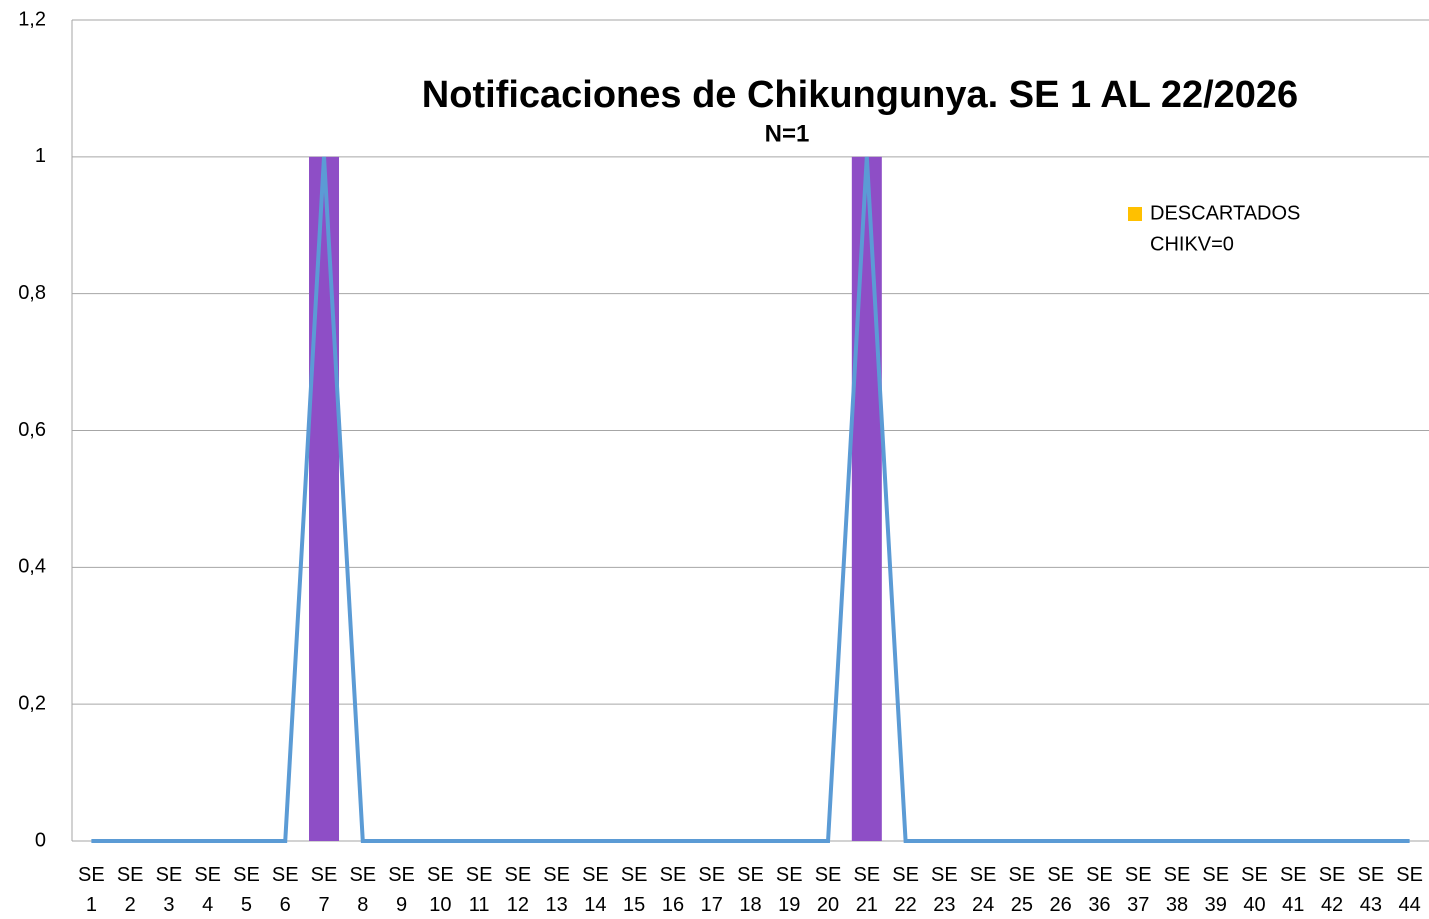  What do you see at coordinates (479, 890) in the screenshot?
I see `x-tick-label: SE 11` at bounding box center [479, 890].